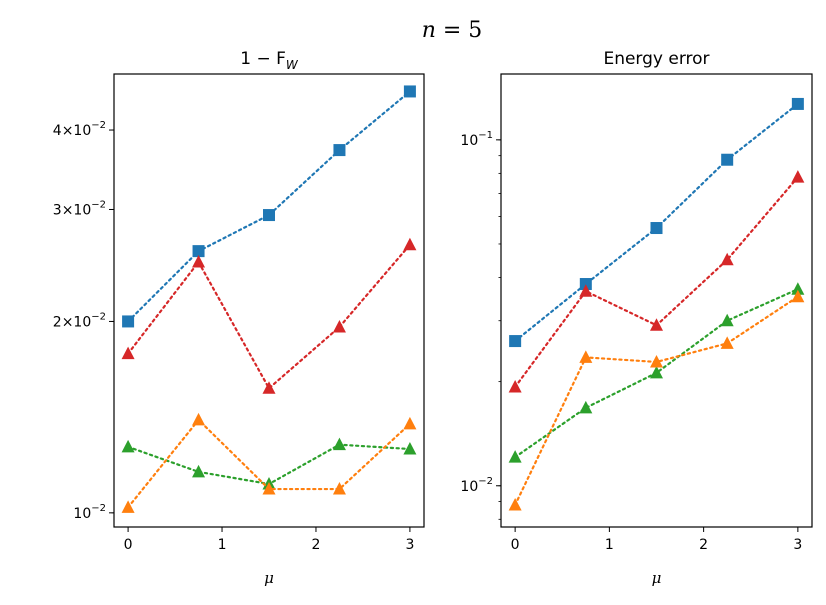 The image size is (826, 605). I want to click on subplot-title: Energy error, so click(656, 59).